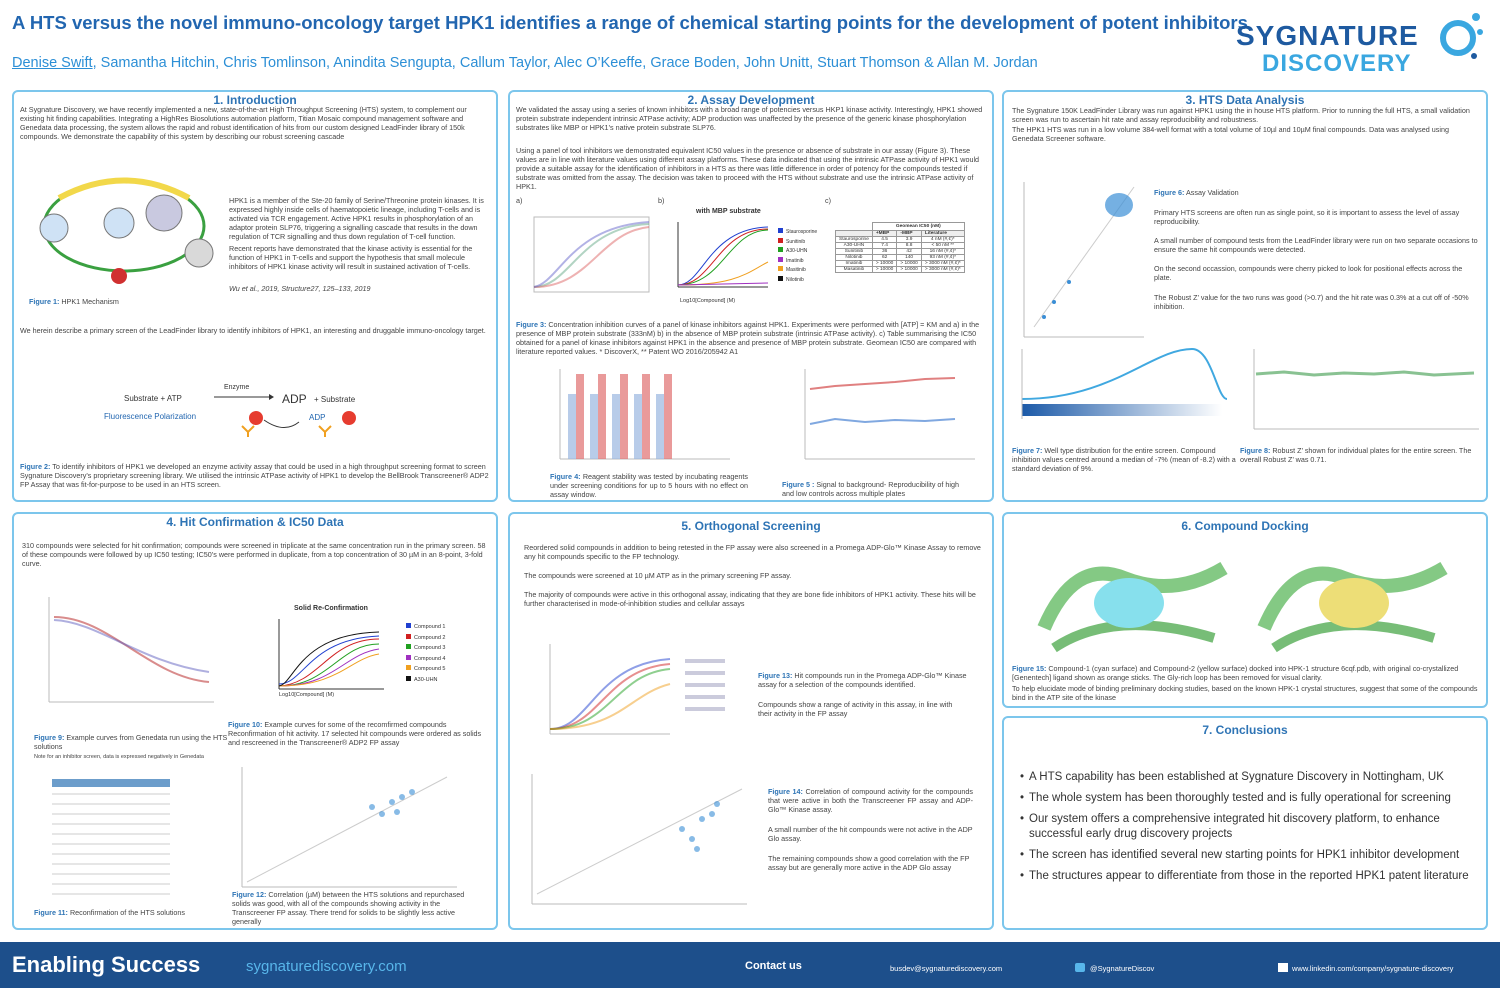 The height and width of the screenshot is (988, 1500). Describe the element at coordinates (1122, 968) in the screenshot. I see `twitter: @SygnatureDiscov` at that location.